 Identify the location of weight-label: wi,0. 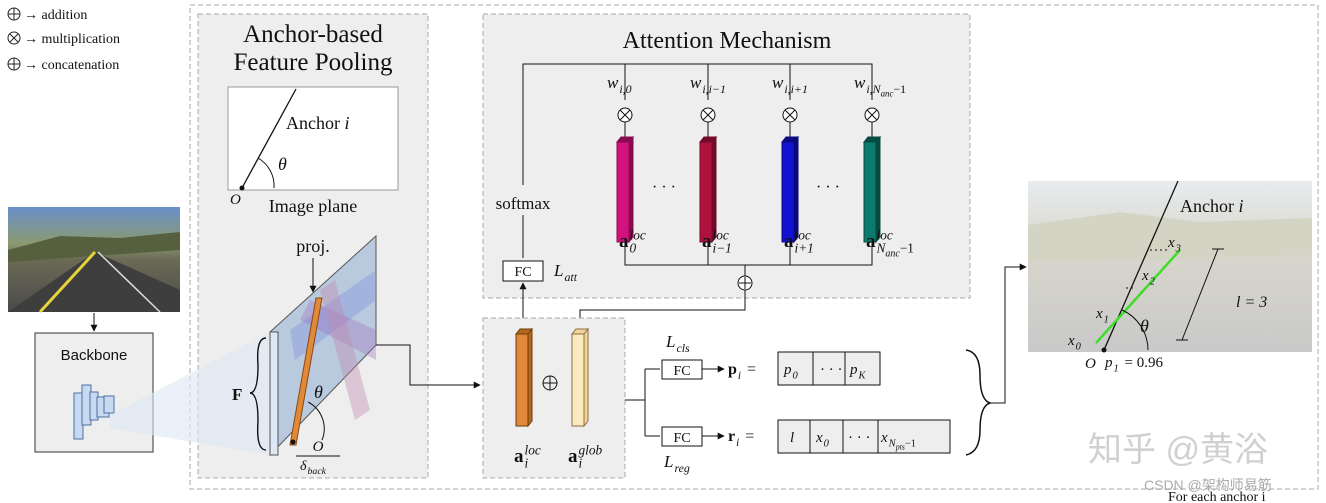
(619, 84).